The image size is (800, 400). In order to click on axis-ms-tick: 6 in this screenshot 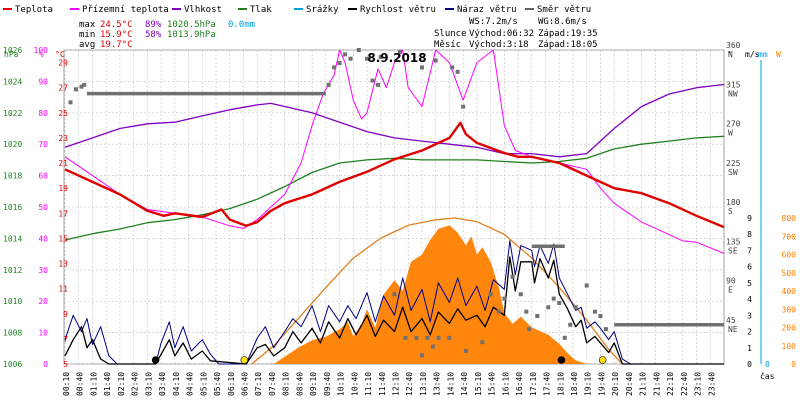, I will do `click(749, 267)`.